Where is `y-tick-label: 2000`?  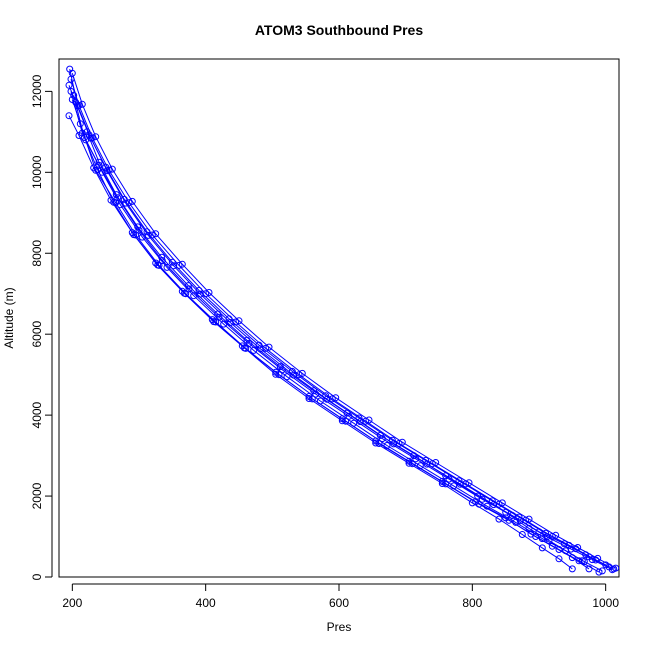 y-tick-label: 2000 is located at coordinates (37, 495).